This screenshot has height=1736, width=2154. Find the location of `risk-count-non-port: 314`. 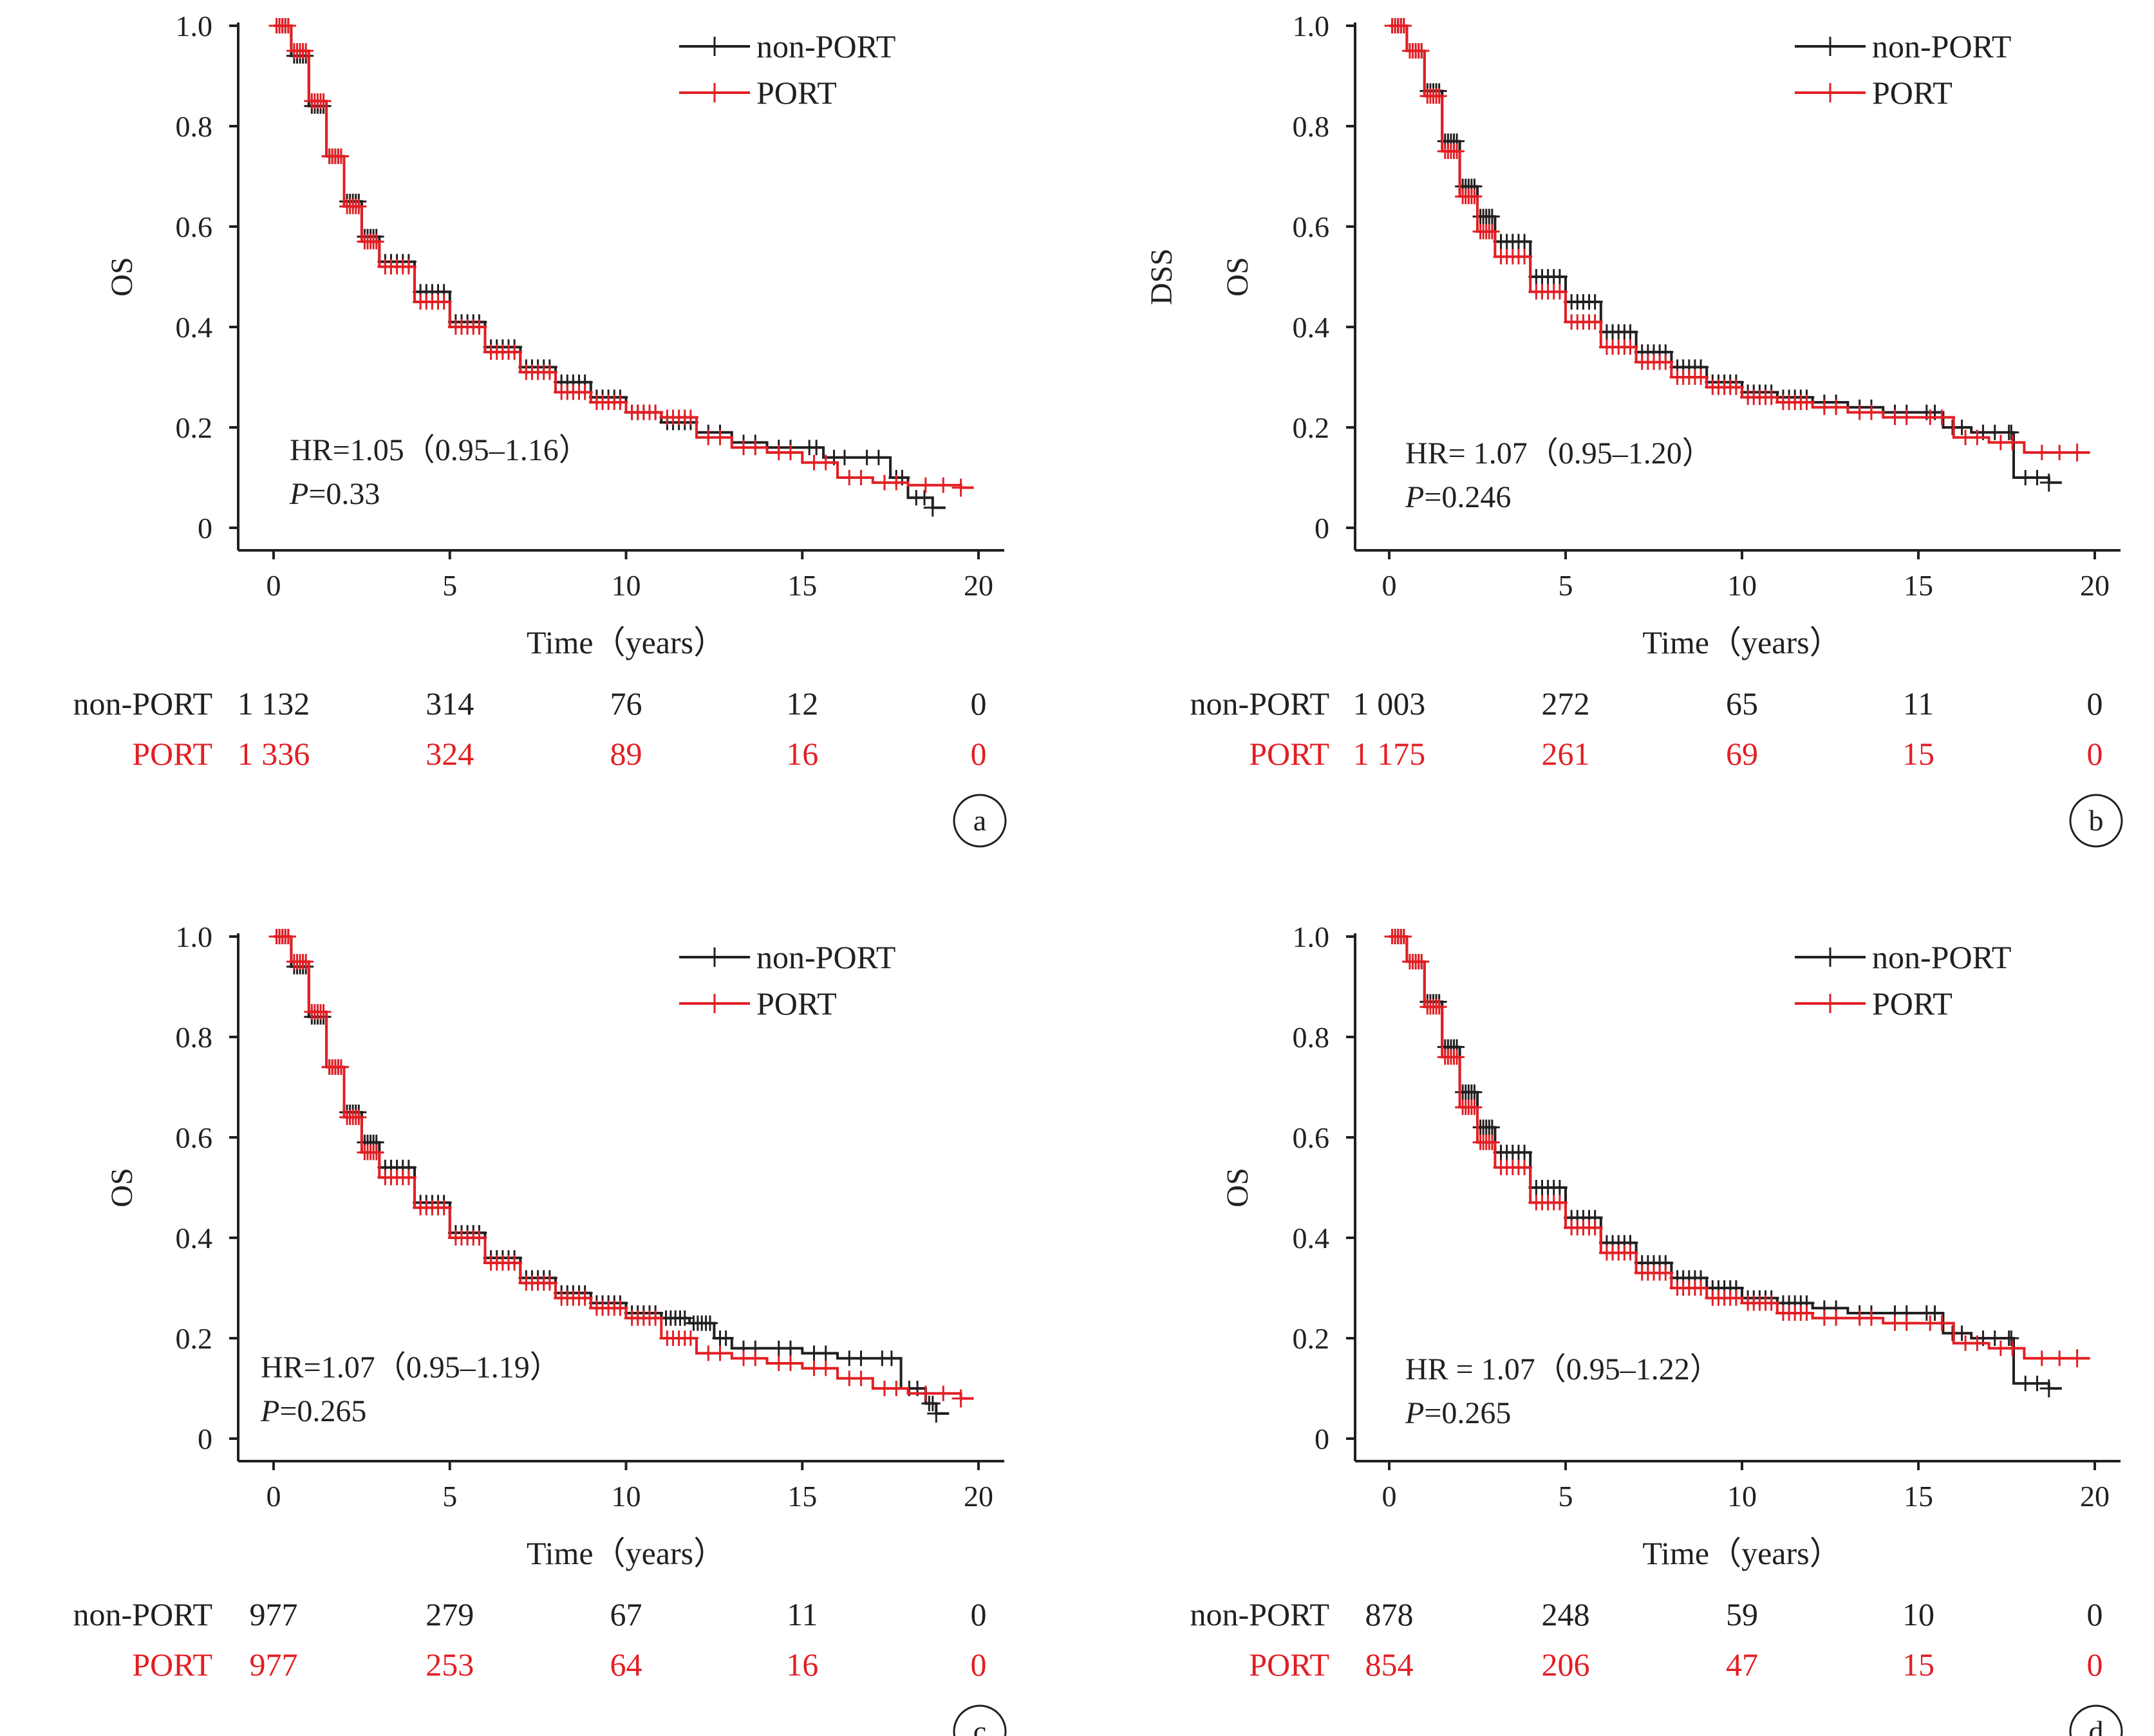

risk-count-non-port: 314 is located at coordinates (450, 704).